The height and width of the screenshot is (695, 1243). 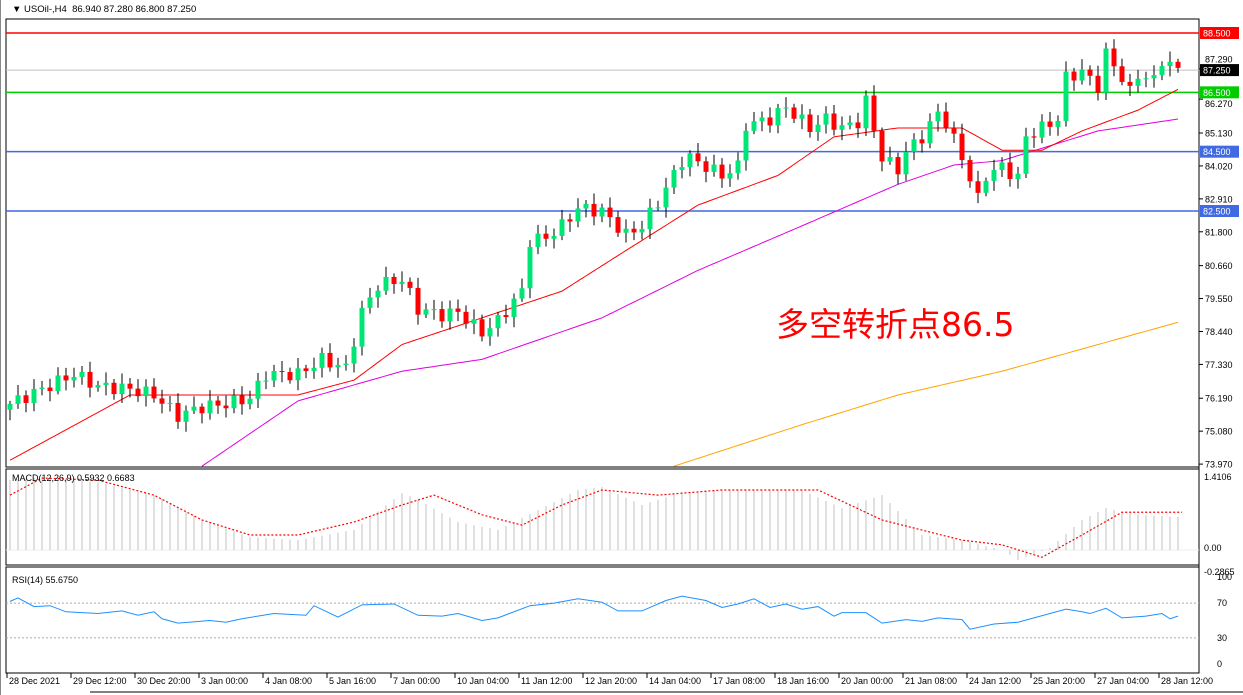 What do you see at coordinates (1213, 548) in the screenshot?
I see `macd-tick-label: 0.00` at bounding box center [1213, 548].